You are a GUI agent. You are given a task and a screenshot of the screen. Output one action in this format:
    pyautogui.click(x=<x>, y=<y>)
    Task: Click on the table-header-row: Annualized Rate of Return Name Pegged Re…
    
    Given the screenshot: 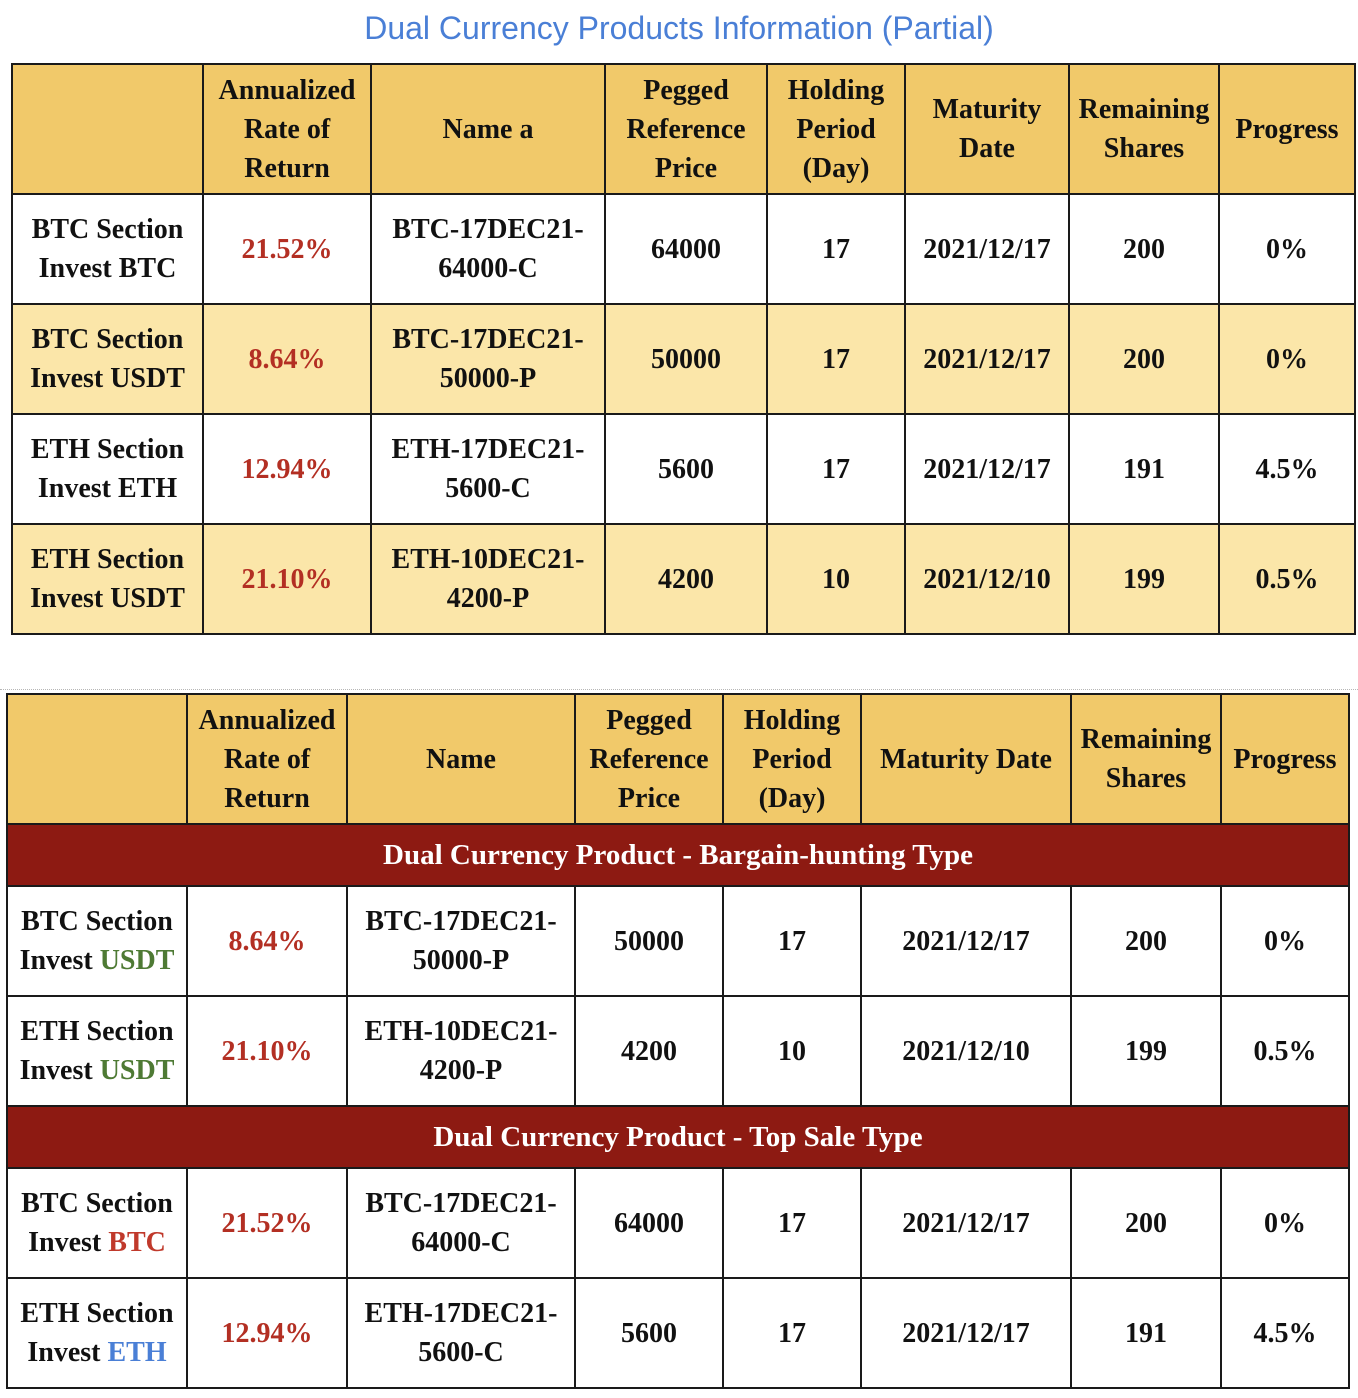 What is the action you would take?
    pyautogui.click(x=678, y=759)
    